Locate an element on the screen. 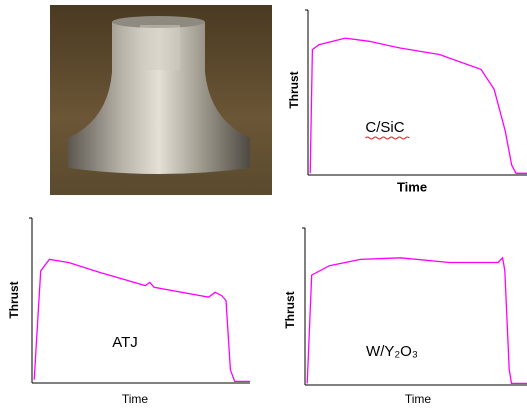 The width and height of the screenshot is (527, 409). annotation: ATJ is located at coordinates (125, 342).